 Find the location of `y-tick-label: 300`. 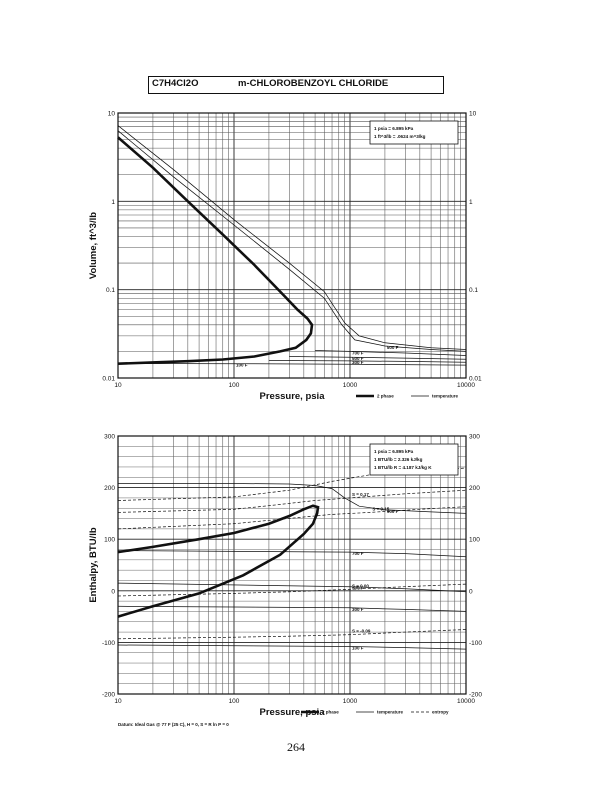

y-tick-label: 300 is located at coordinates (109, 437).